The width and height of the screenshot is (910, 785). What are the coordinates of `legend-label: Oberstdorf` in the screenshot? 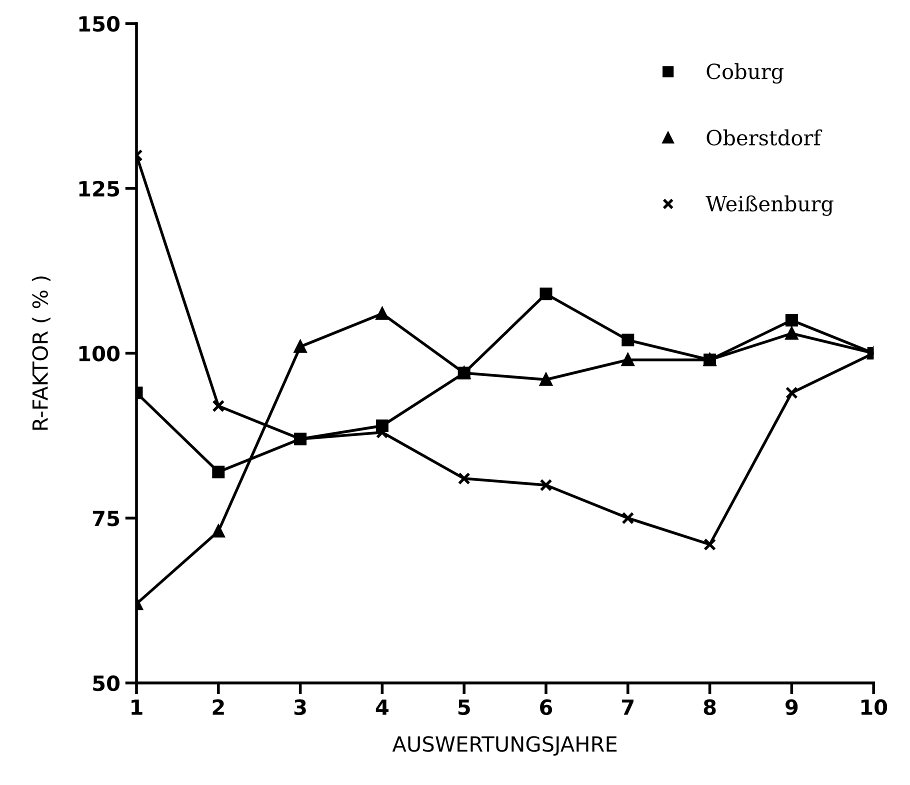 It's located at (764, 137).